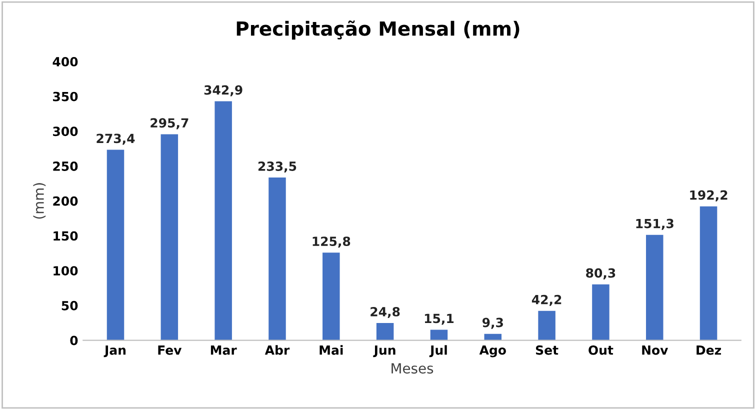 The image size is (756, 410). I want to click on x-tick-label: Jul, so click(438, 351).